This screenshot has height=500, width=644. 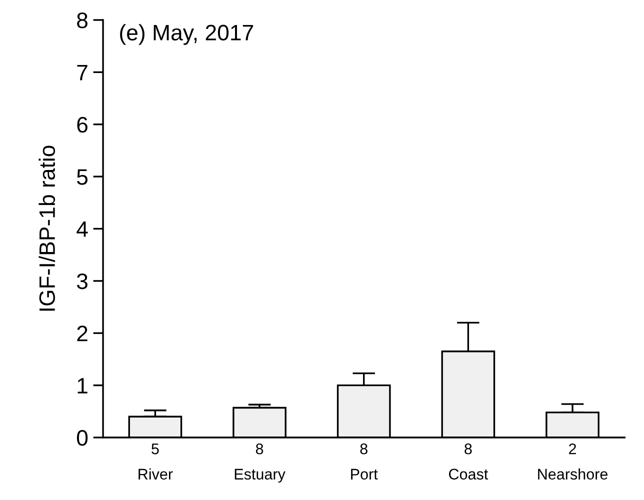 I want to click on y-axis-title: IGF-I/BP-1b ratio, so click(x=47, y=228).